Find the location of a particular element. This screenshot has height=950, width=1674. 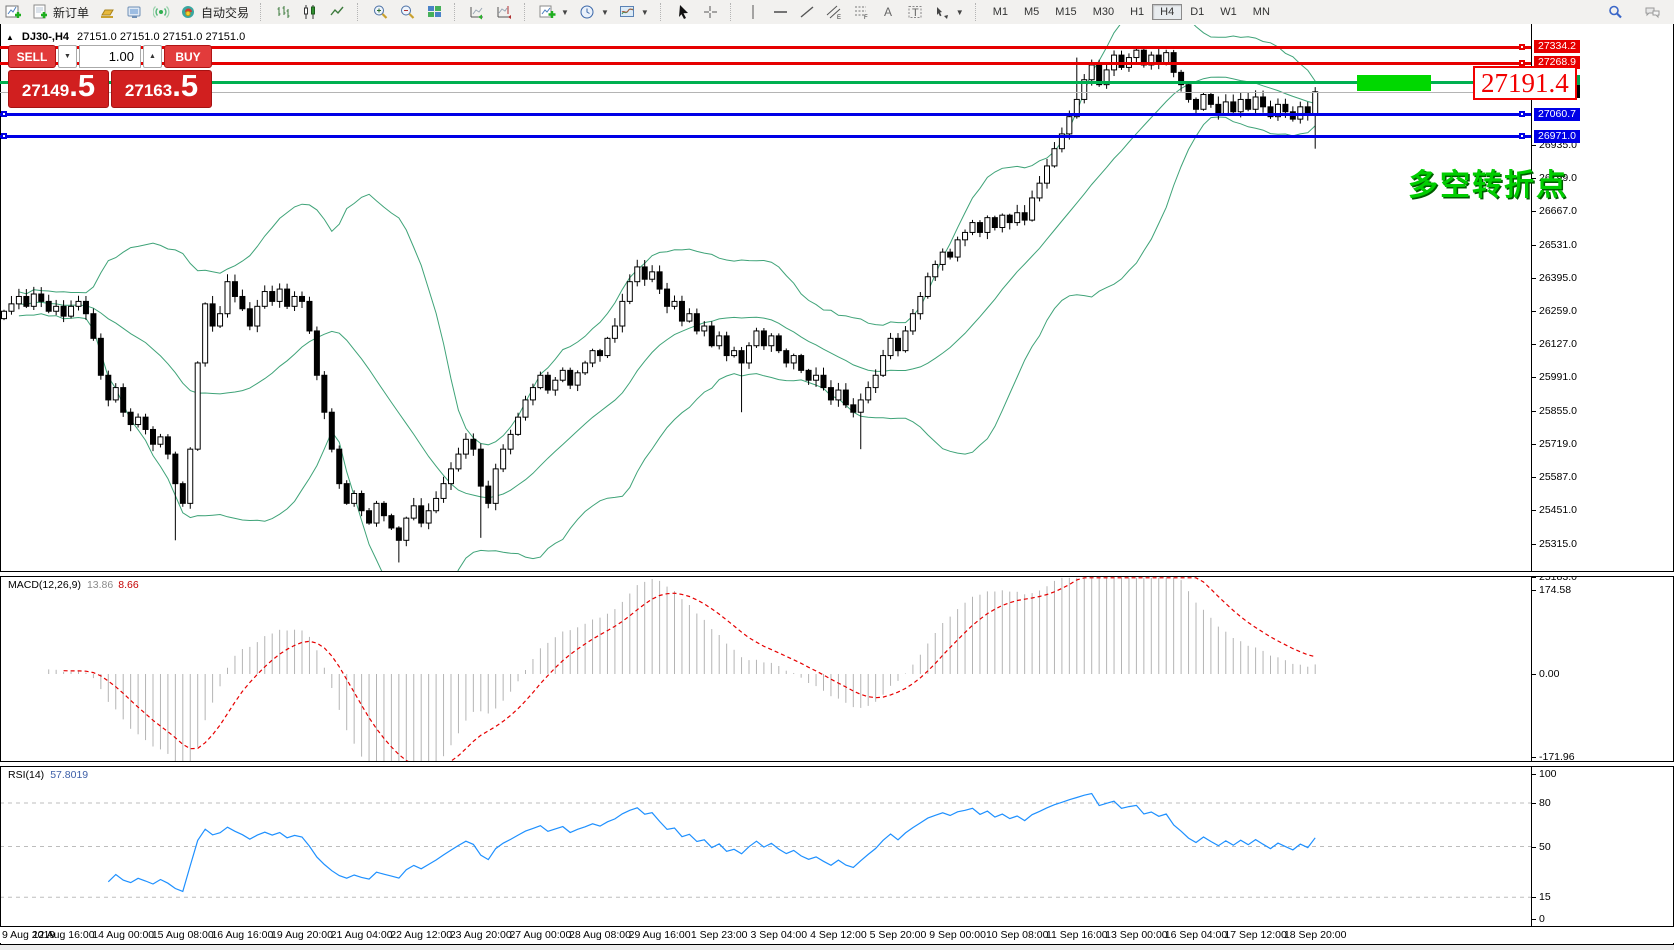

vertical-line-button is located at coordinates (753, 12).